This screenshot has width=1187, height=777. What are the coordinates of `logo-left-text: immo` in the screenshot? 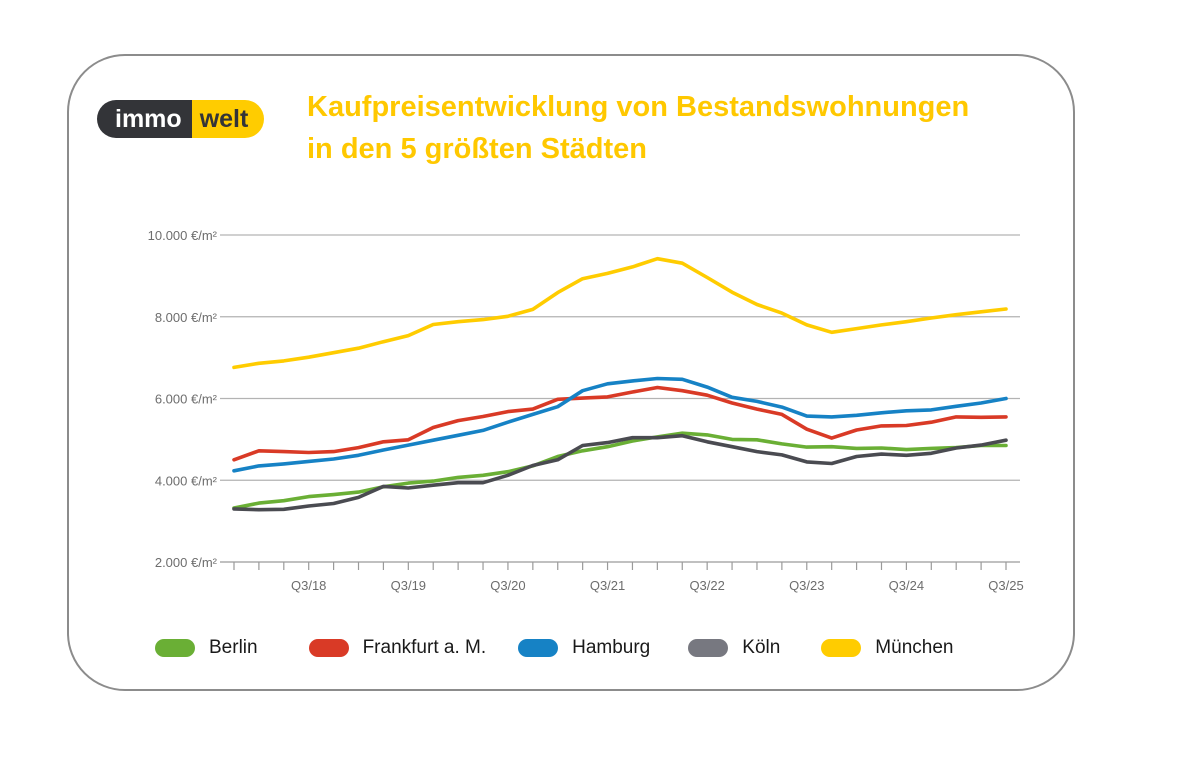 It's located at (144, 119).